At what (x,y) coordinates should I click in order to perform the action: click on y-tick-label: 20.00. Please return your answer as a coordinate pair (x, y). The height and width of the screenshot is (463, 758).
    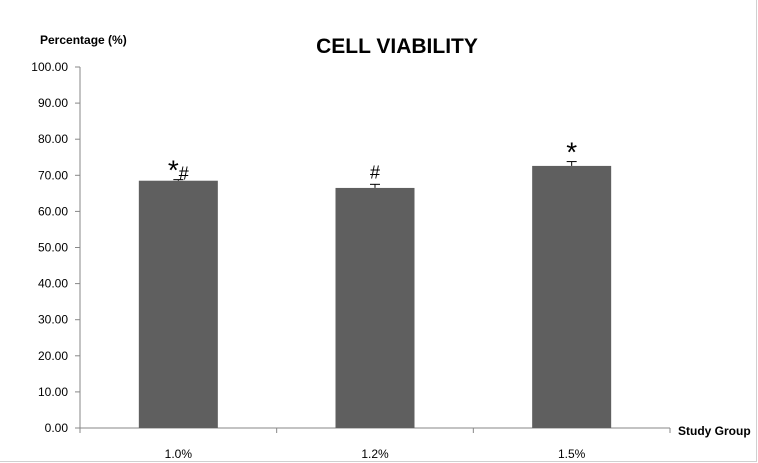
    Looking at the image, I should click on (53, 356).